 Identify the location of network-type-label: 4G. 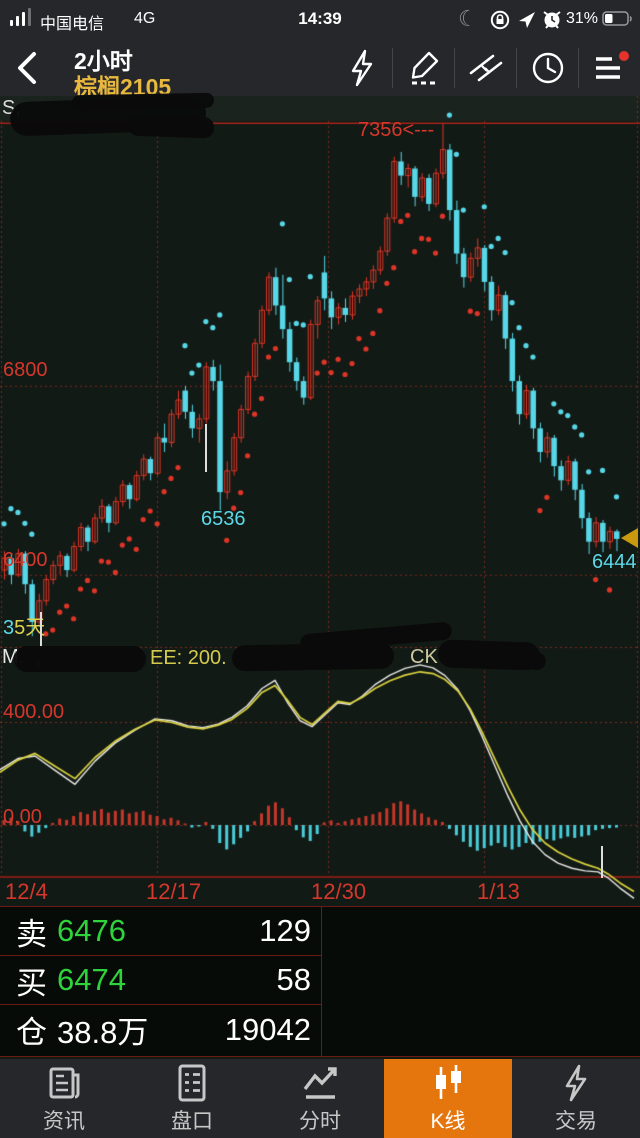
(145, 18).